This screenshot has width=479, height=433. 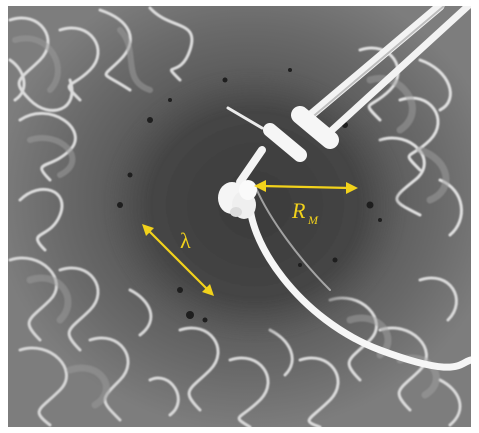 I want to click on radius-label-subscript: M, so click(x=313, y=220).